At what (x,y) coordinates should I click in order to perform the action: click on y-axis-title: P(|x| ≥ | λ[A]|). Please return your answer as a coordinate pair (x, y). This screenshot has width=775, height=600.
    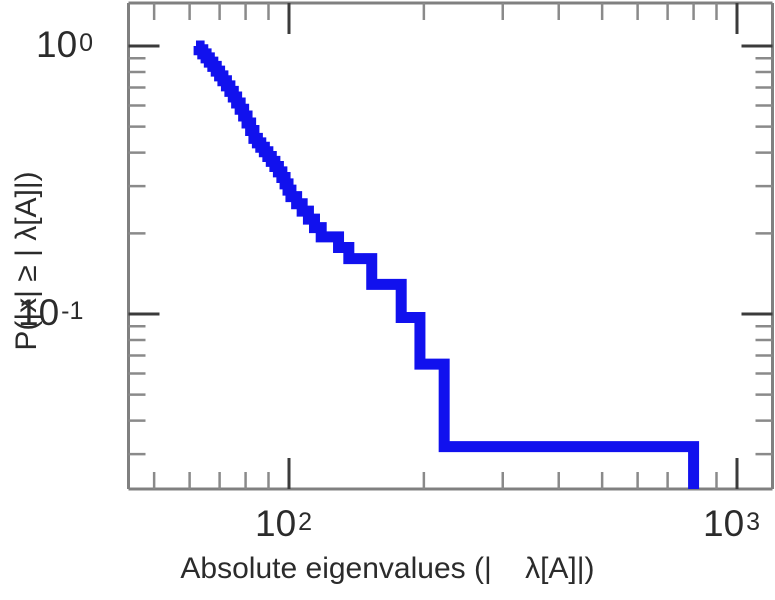
    Looking at the image, I should click on (26, 261).